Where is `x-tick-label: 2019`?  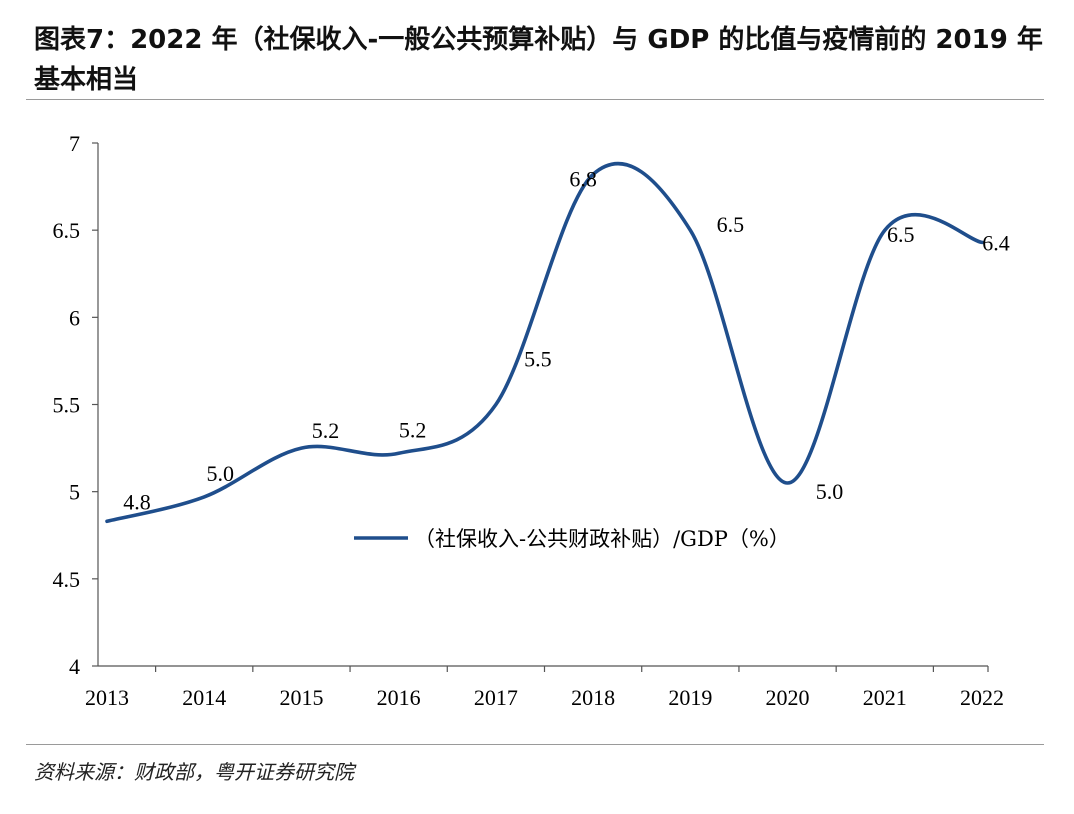 x-tick-label: 2019 is located at coordinates (690, 697).